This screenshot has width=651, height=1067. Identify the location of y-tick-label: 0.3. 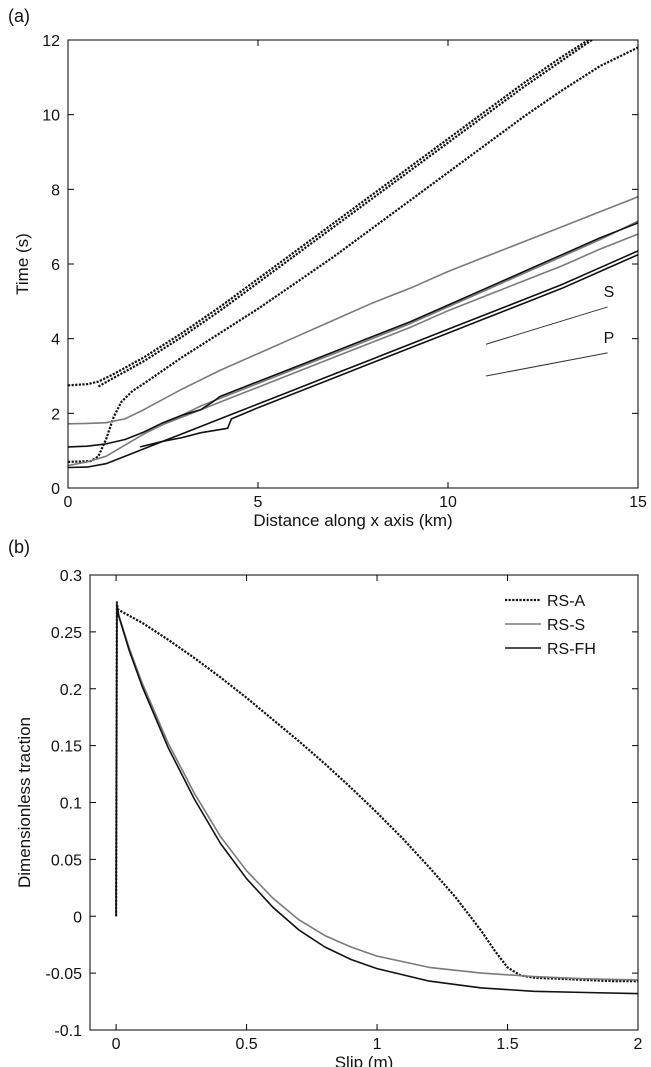
(71, 576).